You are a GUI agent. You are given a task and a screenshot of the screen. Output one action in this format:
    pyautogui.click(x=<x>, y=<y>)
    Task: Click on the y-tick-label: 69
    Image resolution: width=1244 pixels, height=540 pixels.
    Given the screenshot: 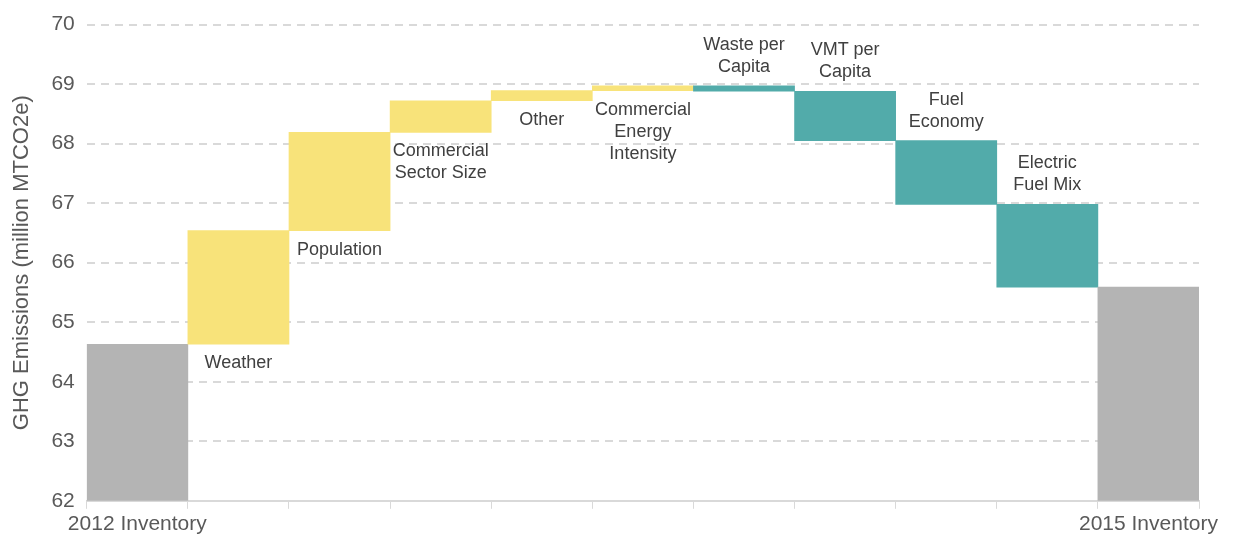 What is the action you would take?
    pyautogui.click(x=63, y=82)
    